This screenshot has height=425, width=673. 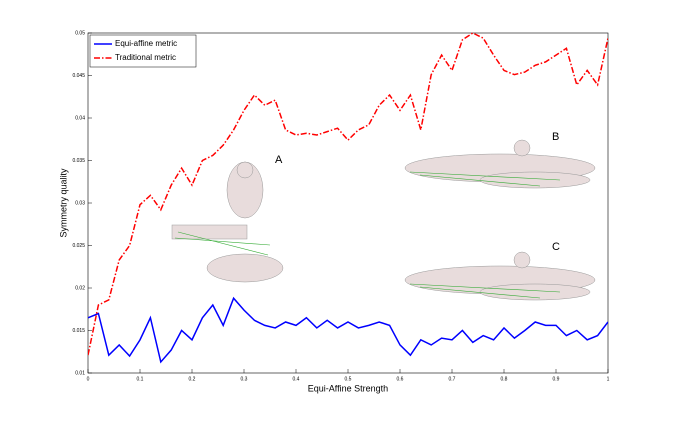 I want to click on y-tick-label: 0.015, so click(x=78, y=331).